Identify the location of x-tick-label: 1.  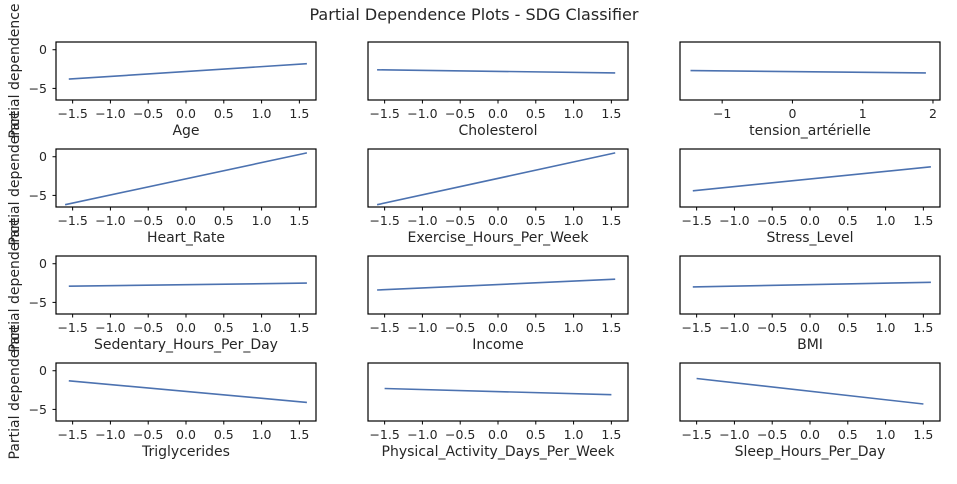
(863, 113).